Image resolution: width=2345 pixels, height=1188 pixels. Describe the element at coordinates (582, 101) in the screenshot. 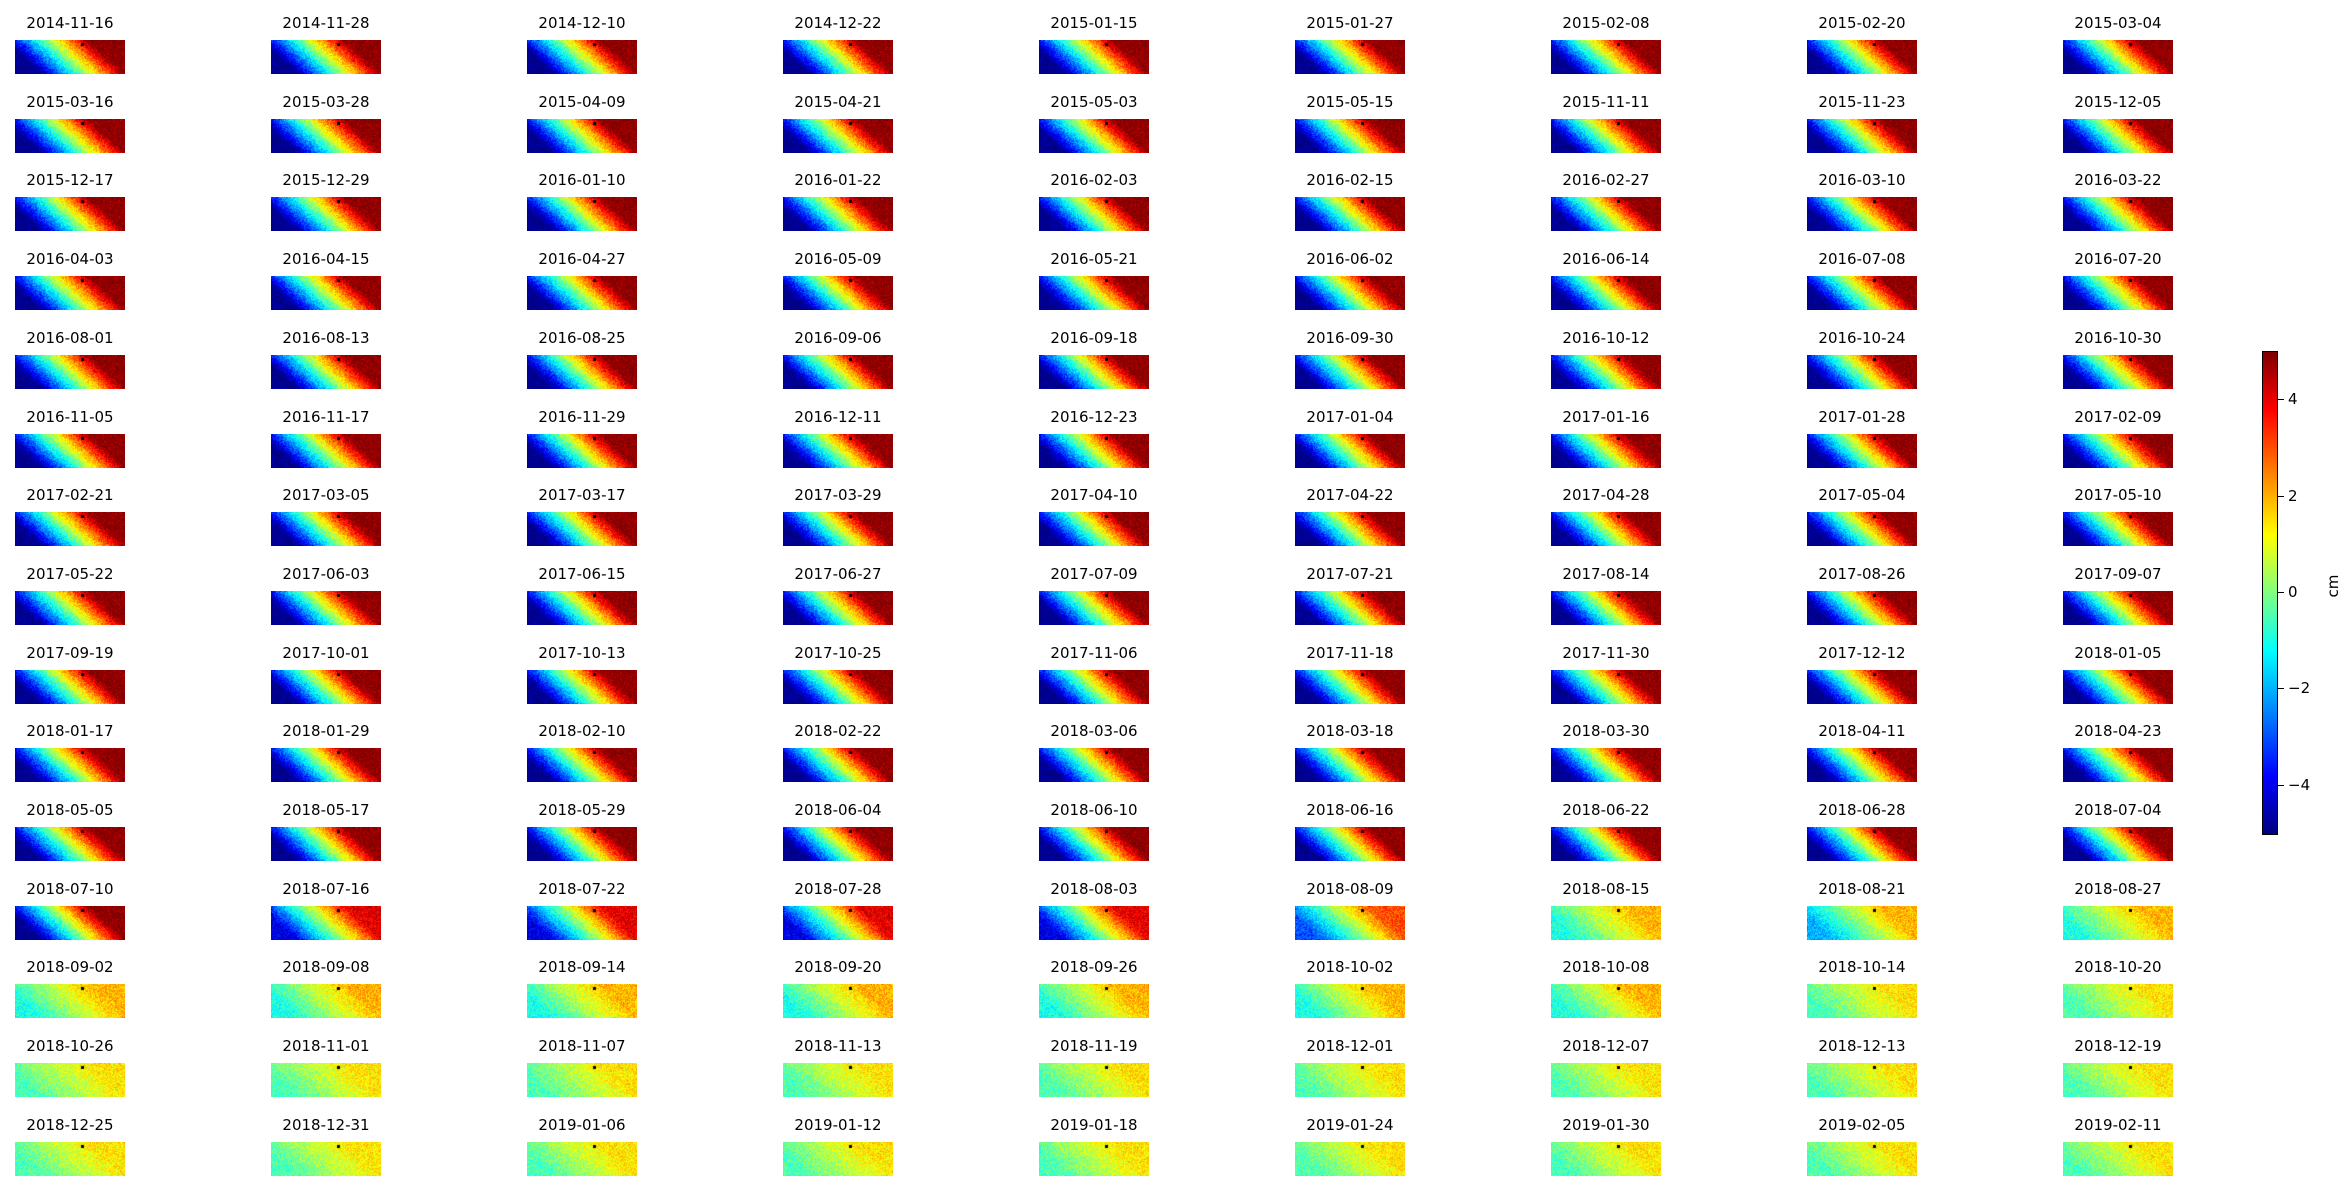

I see `panel-date-label: 2015-04-09` at that location.